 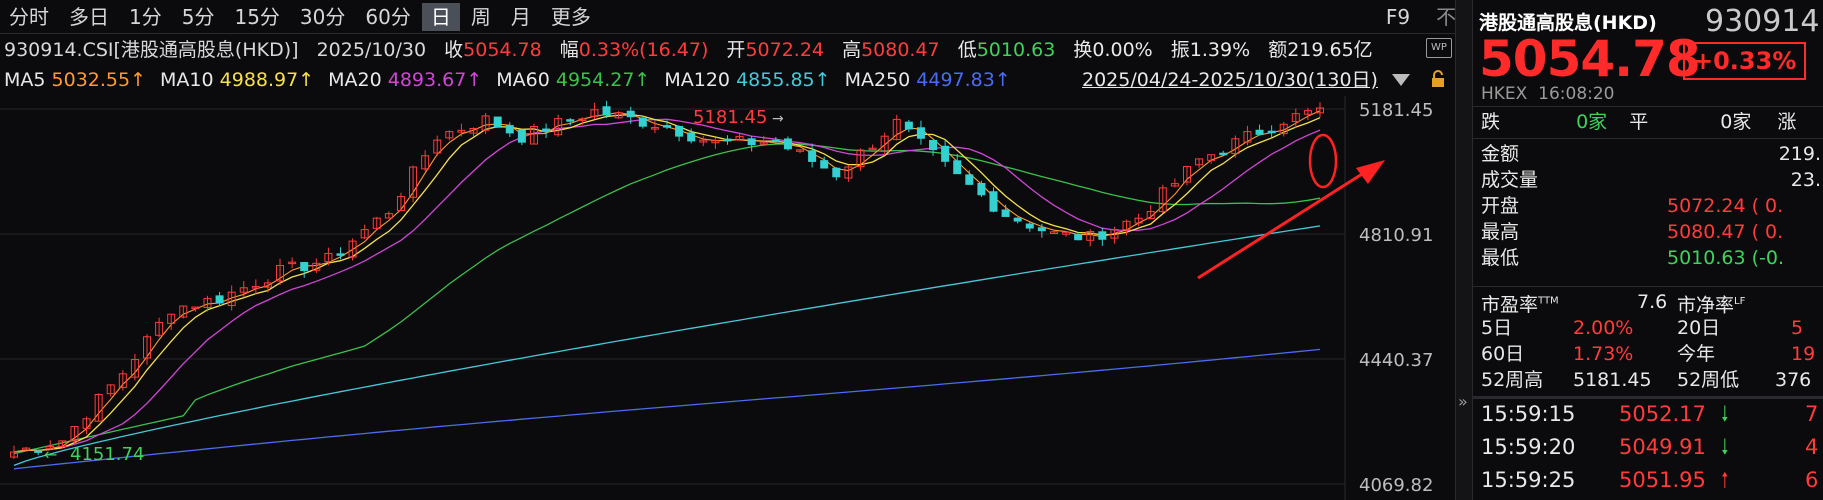 I want to click on tab-3: 5分, so click(x=198, y=16).